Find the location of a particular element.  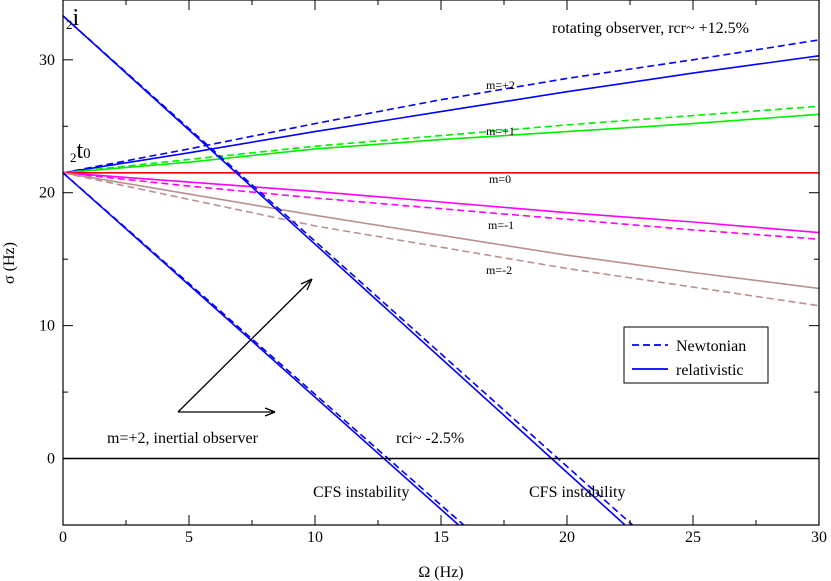

x-tick-label: 25 is located at coordinates (693, 537).